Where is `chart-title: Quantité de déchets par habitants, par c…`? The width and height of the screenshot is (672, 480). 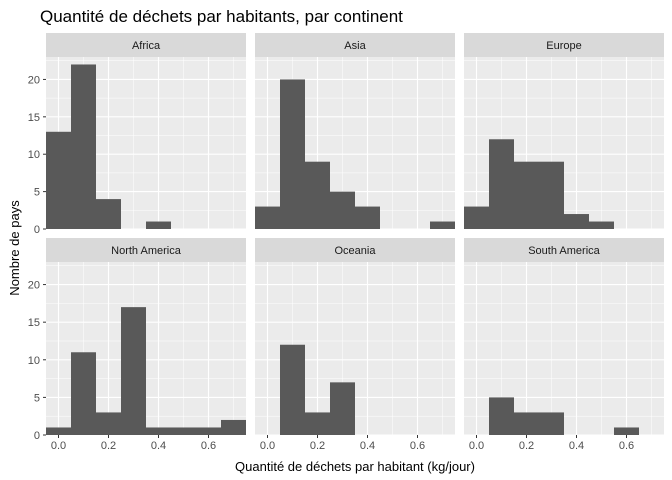 chart-title: Quantité de déchets par habitants, par c… is located at coordinates (221, 16).